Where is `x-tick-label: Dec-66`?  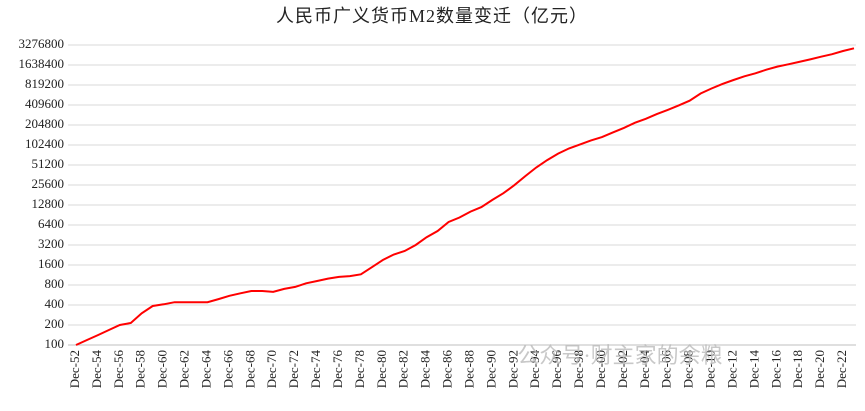 x-tick-label: Dec-66 is located at coordinates (227, 369).